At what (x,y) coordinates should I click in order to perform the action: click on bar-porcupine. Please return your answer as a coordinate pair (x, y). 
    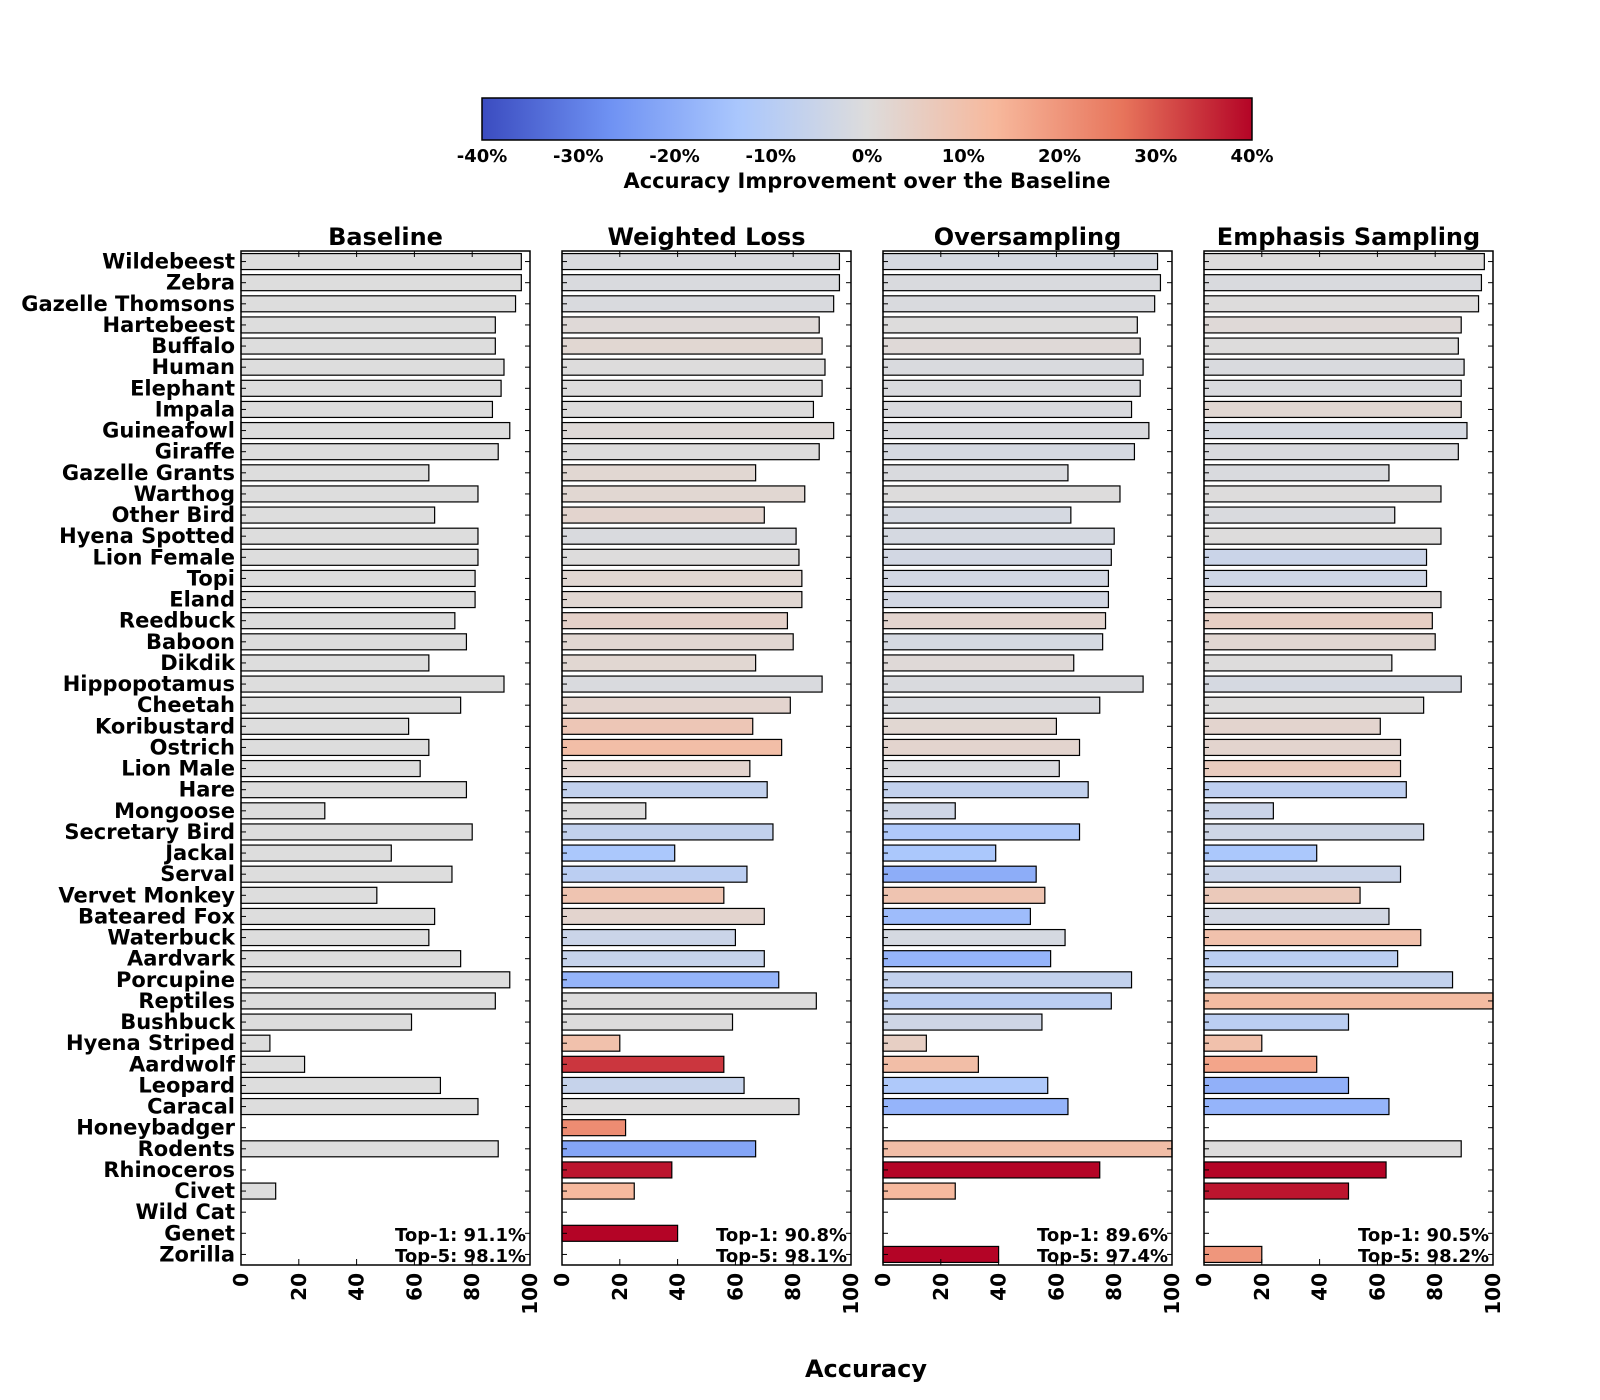
    Looking at the image, I should click on (1007, 980).